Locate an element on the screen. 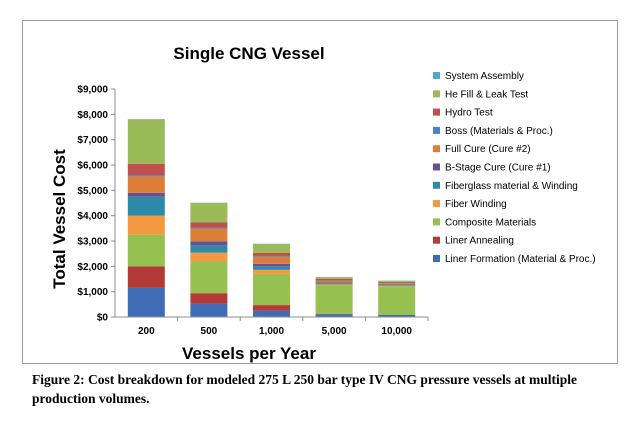 This screenshot has width=641, height=424. y-tick-label: $4,000 is located at coordinates (92, 216).